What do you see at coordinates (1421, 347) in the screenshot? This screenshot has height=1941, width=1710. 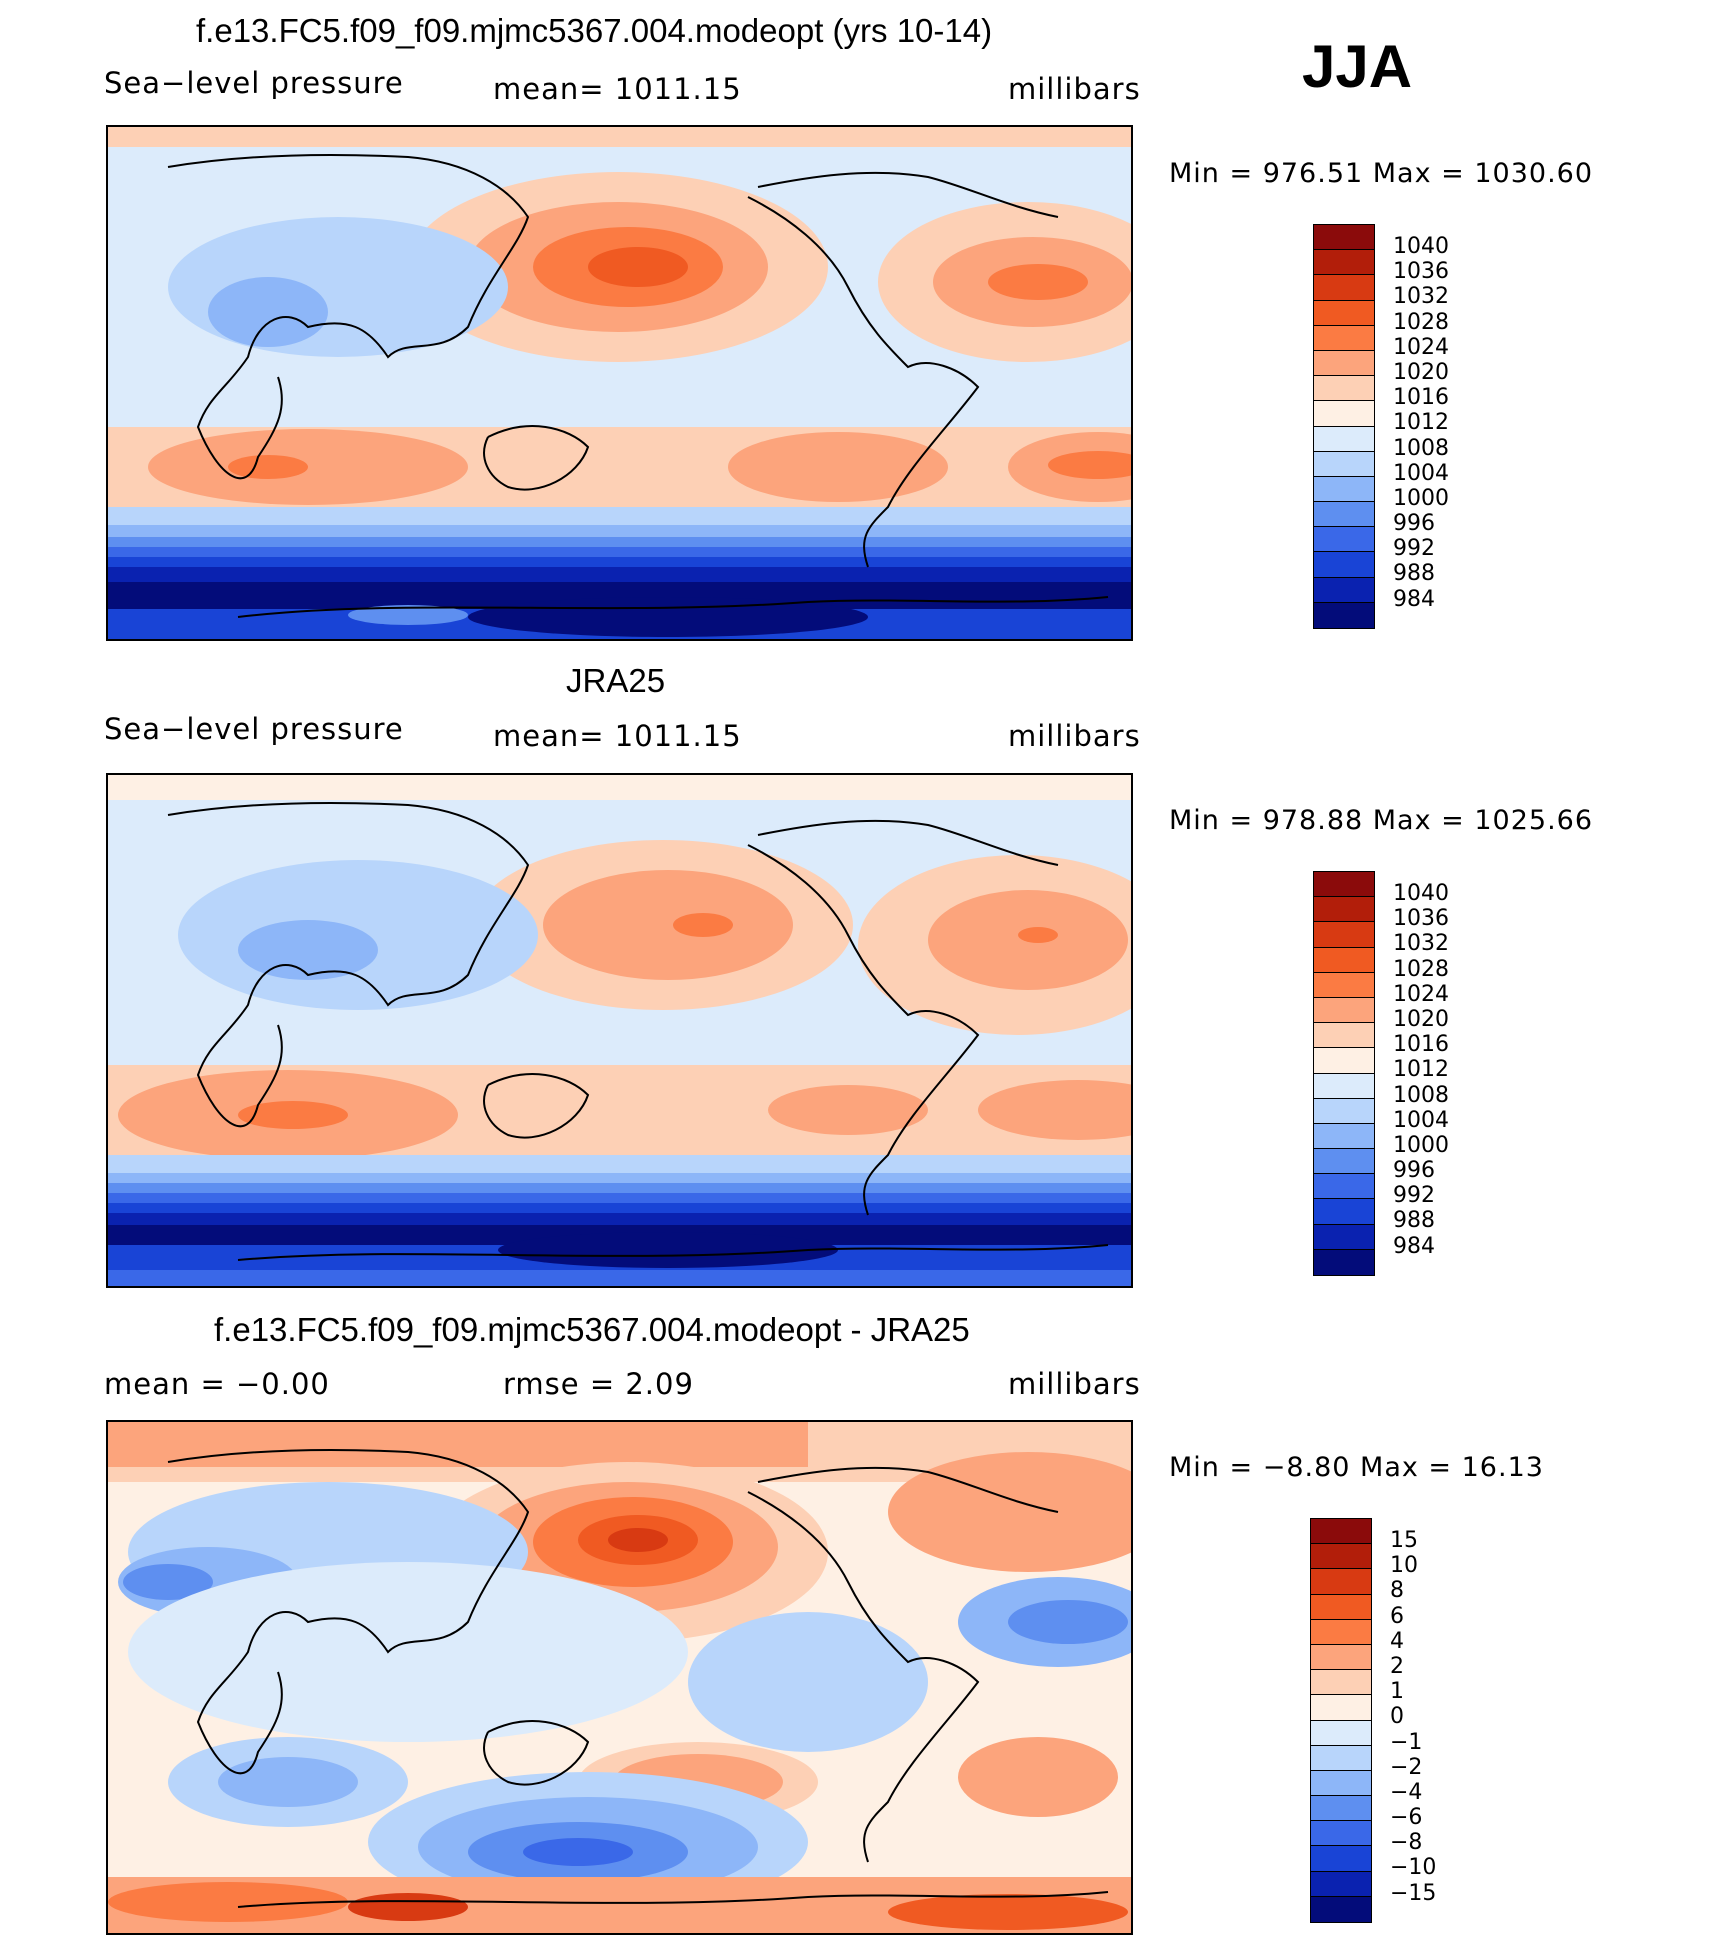 I see `colorbar-label: 1024` at bounding box center [1421, 347].